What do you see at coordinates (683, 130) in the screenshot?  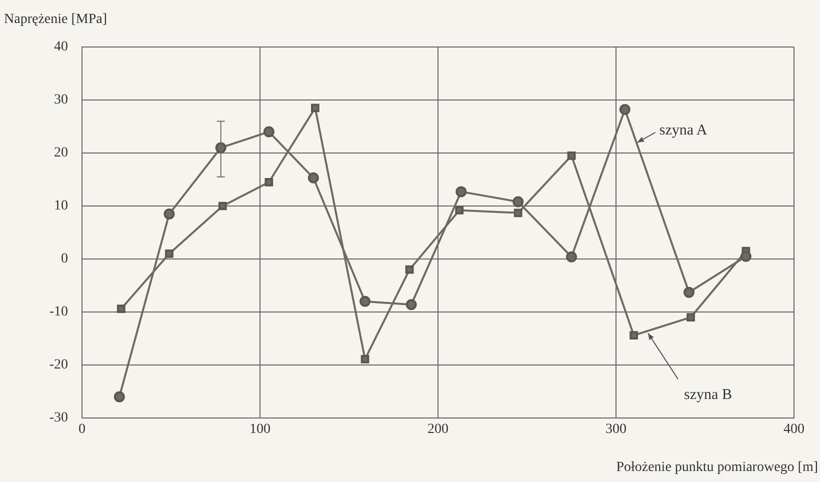 I see `annotation: szyna A` at bounding box center [683, 130].